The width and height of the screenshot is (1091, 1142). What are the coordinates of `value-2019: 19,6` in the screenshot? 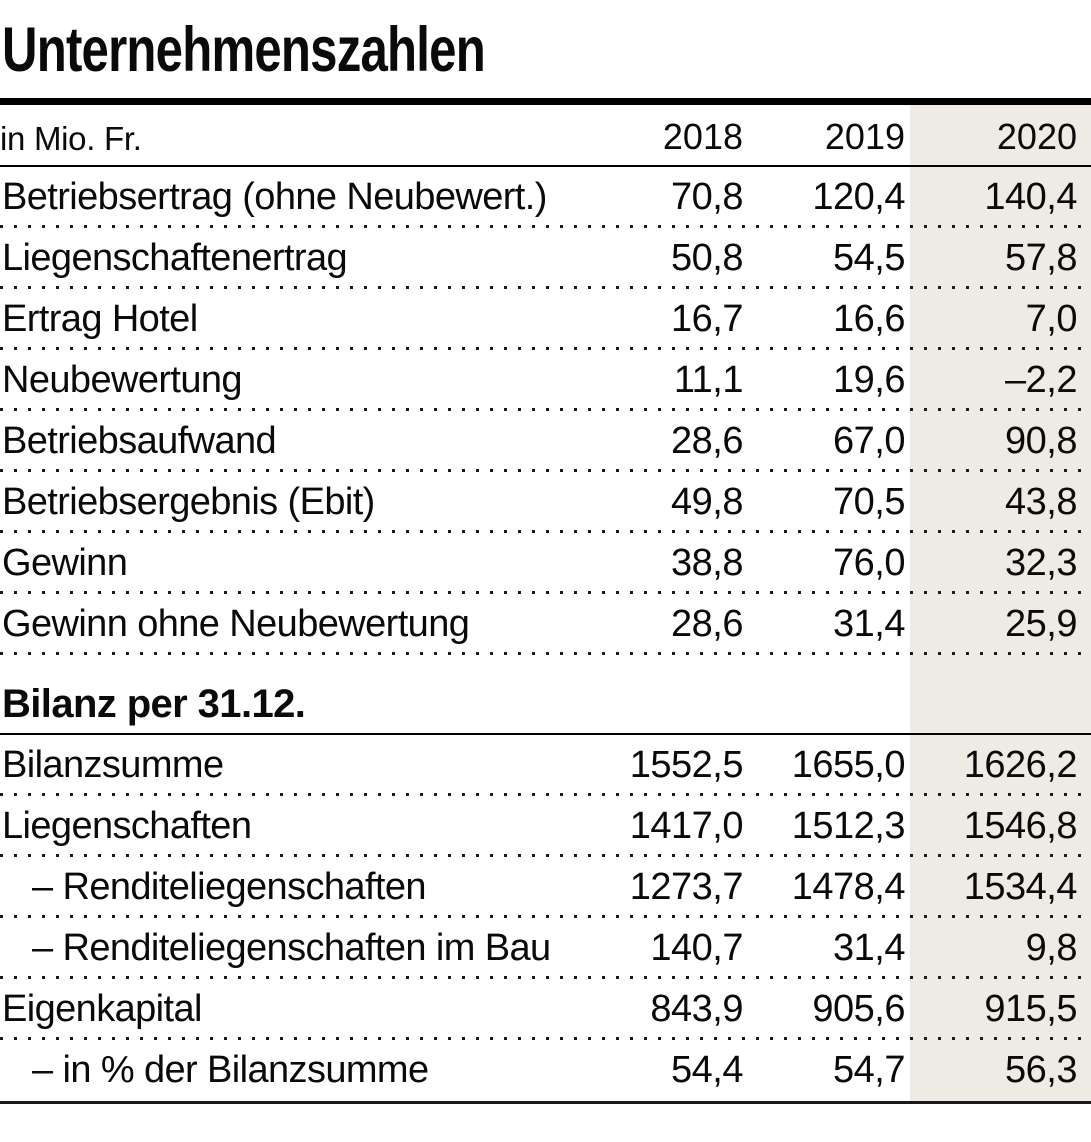 It's located at (869, 380).